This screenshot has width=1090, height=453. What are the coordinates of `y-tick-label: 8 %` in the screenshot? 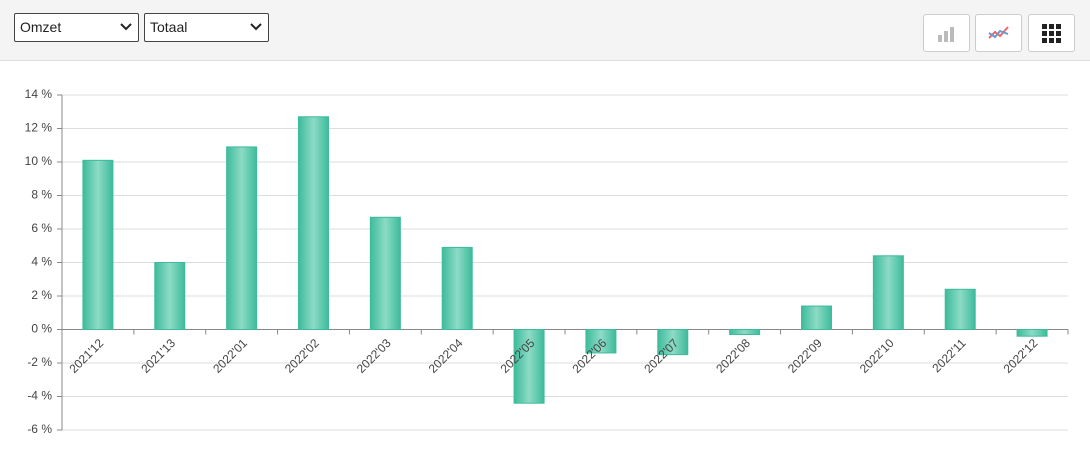 It's located at (41, 195).